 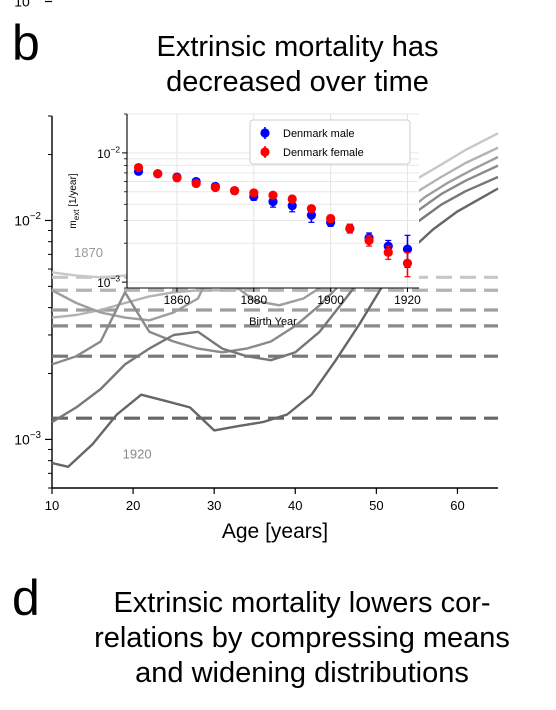 I want to click on panel-d-title-line-3: and widening distributions, so click(x=302, y=673).